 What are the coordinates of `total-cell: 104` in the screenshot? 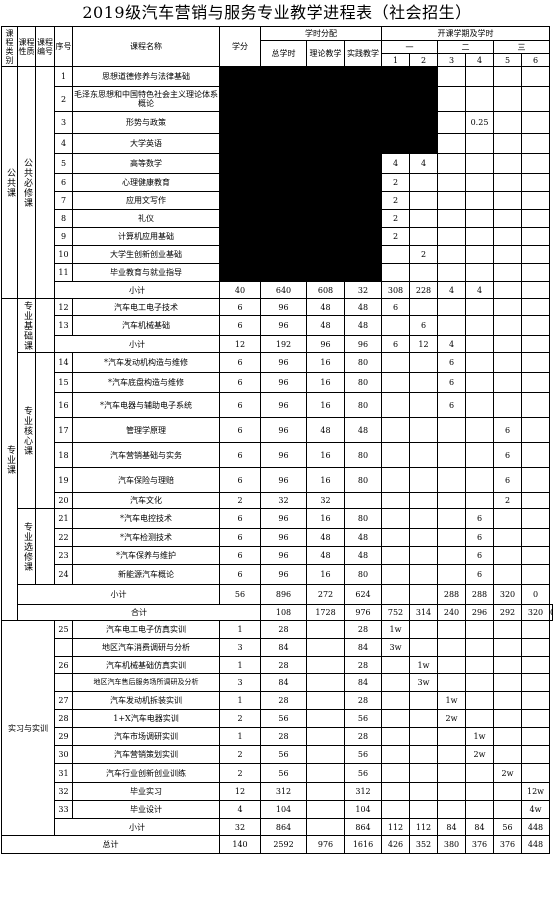 It's located at (283, 809).